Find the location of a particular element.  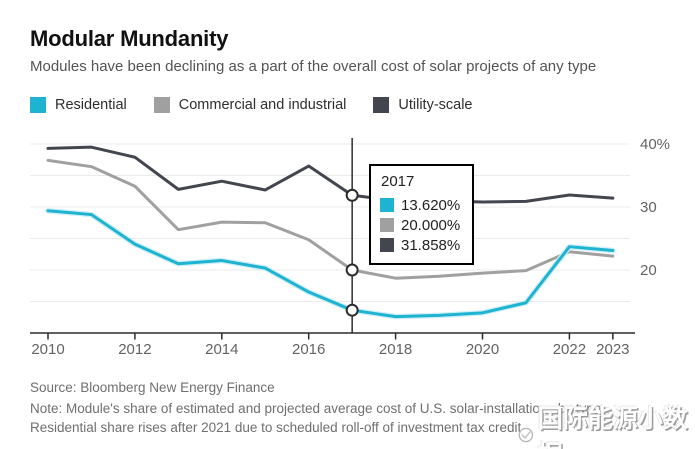

svg-text: 2012 is located at coordinates (134, 349).